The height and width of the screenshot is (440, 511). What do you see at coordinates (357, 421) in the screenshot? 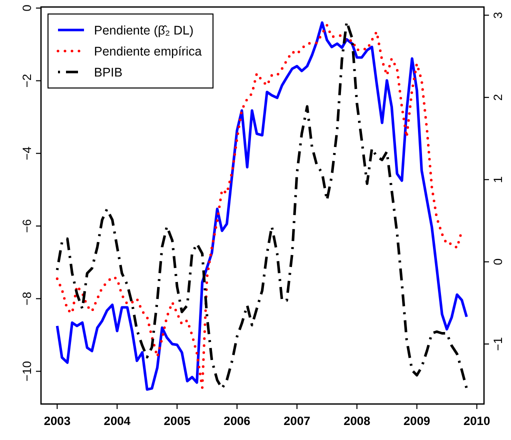
I see `x-tick-label: 2008` at bounding box center [357, 421].